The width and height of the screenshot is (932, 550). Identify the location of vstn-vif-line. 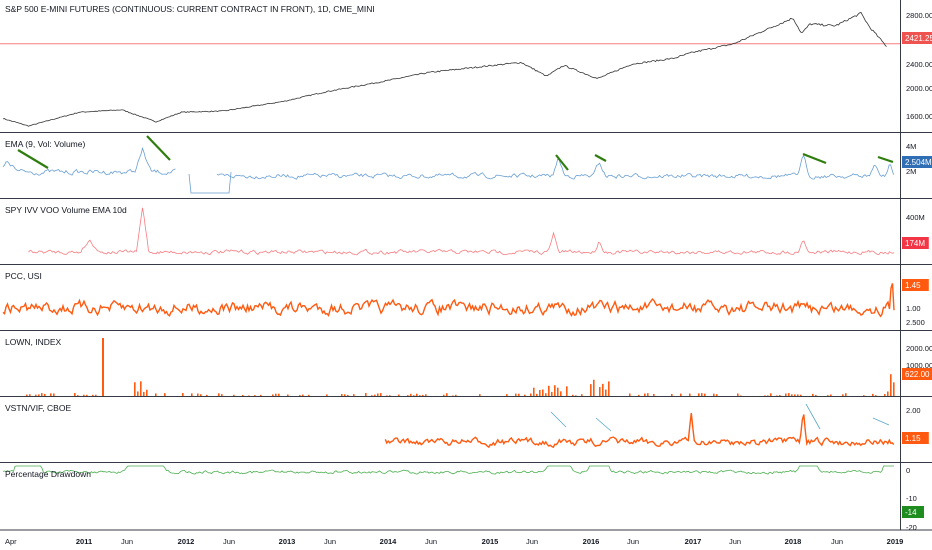
(639, 431).